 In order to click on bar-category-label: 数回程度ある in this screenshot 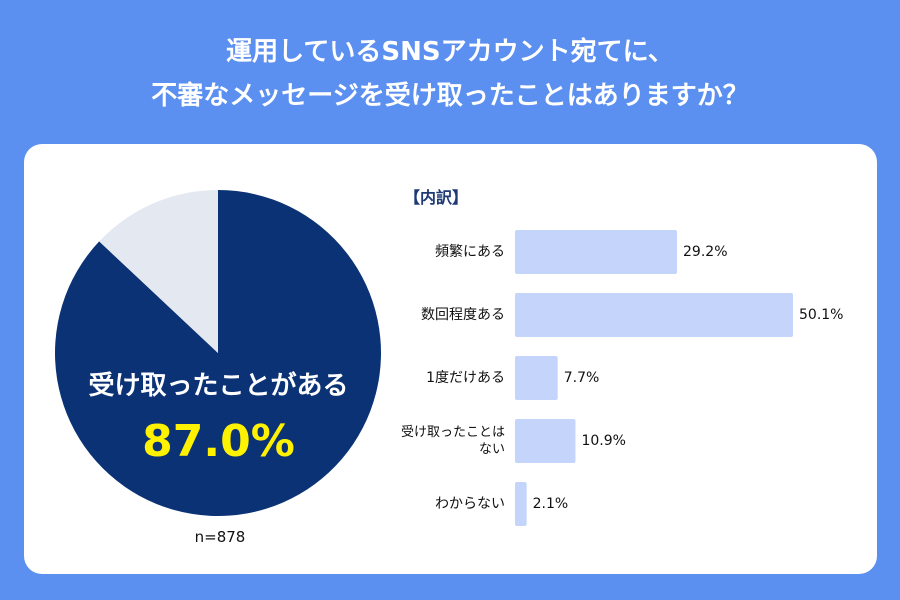, I will do `click(463, 315)`.